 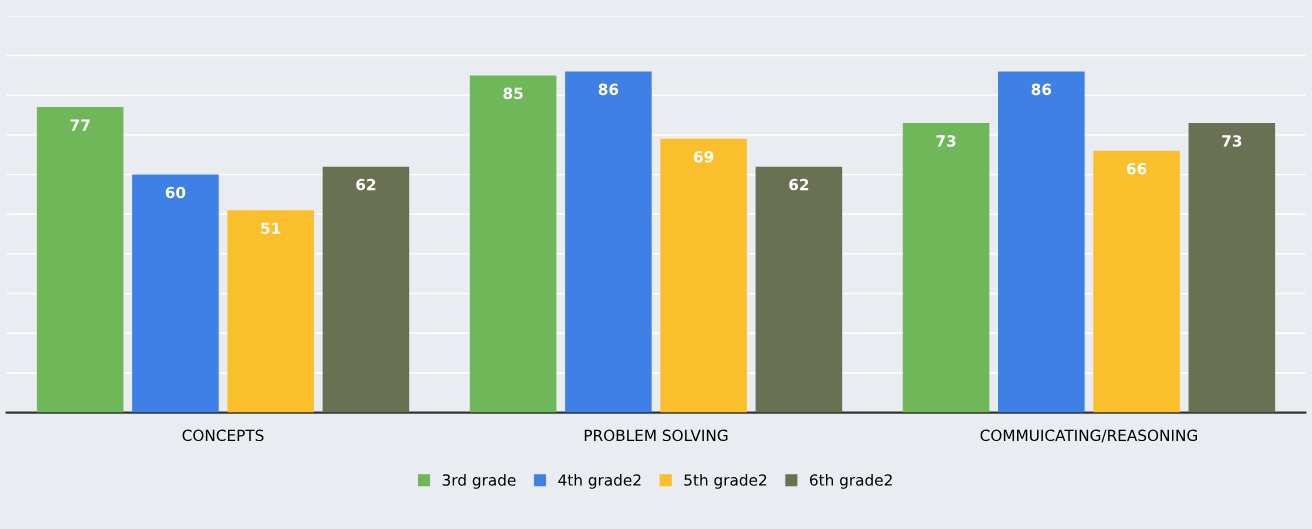 What do you see at coordinates (223, 435) in the screenshot?
I see `x-tick-label: CONCEPTS` at bounding box center [223, 435].